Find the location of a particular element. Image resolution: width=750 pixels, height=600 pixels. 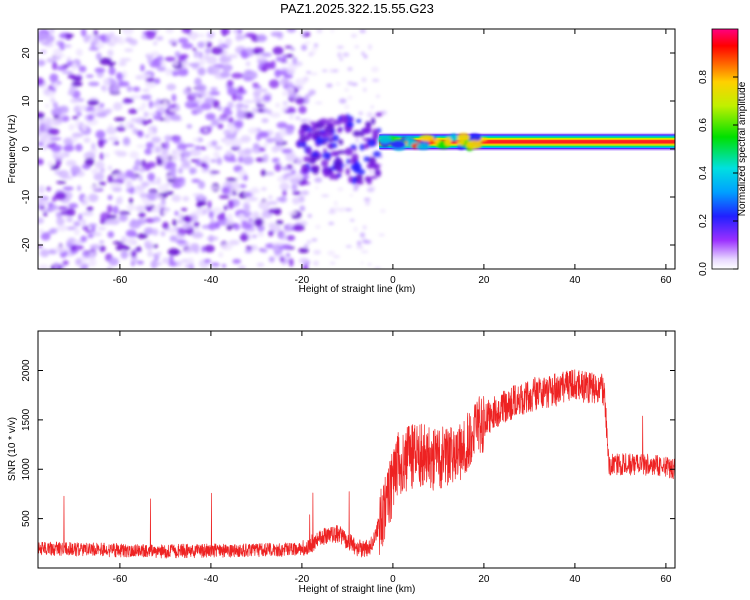

snr-x-tick-label: 60 is located at coordinates (666, 579).